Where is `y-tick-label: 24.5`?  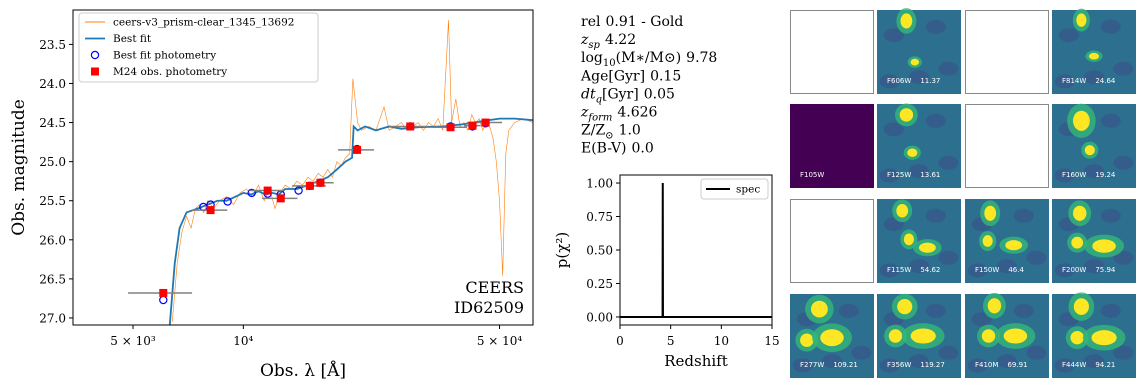
y-tick-label: 24.5 is located at coordinates (52, 123).